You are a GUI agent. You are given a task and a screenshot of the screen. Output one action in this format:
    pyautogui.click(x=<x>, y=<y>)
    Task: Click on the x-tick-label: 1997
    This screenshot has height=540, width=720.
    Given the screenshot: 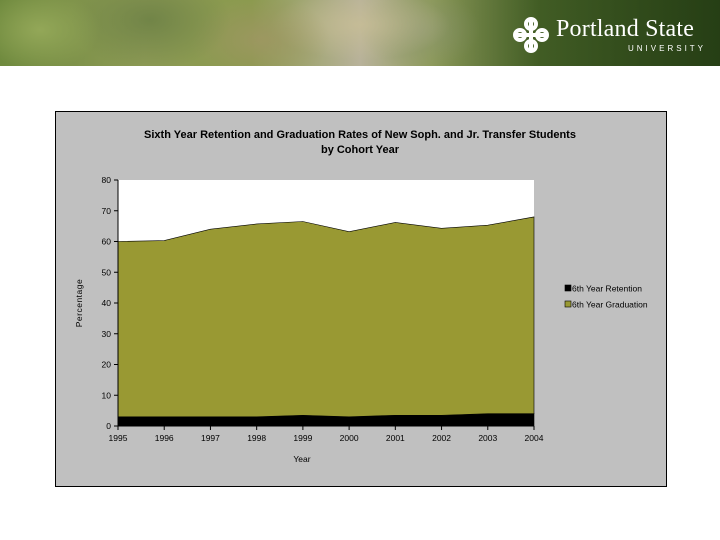 What is the action you would take?
    pyautogui.click(x=210, y=438)
    